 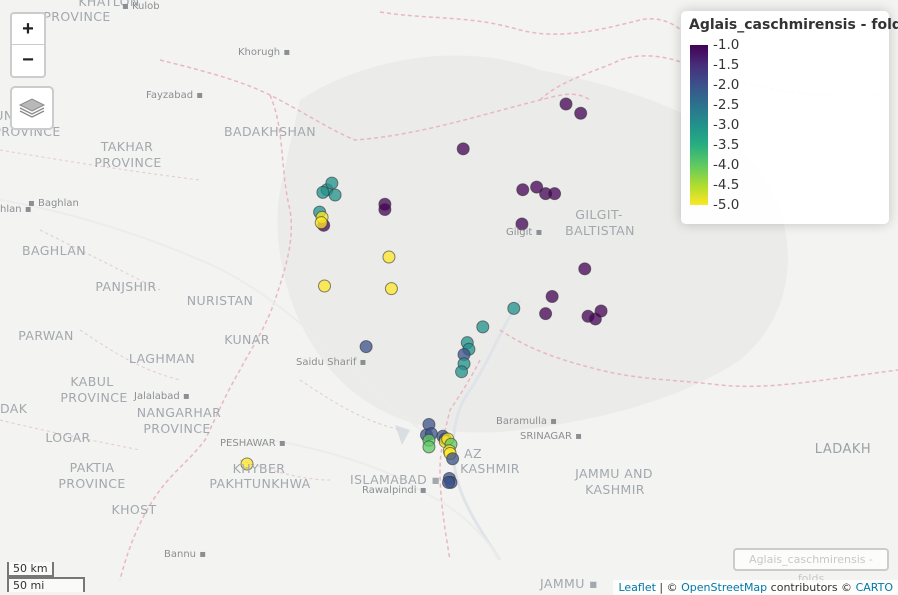 I want to click on city-name-baramulla: Baramulla, so click(x=521, y=421).